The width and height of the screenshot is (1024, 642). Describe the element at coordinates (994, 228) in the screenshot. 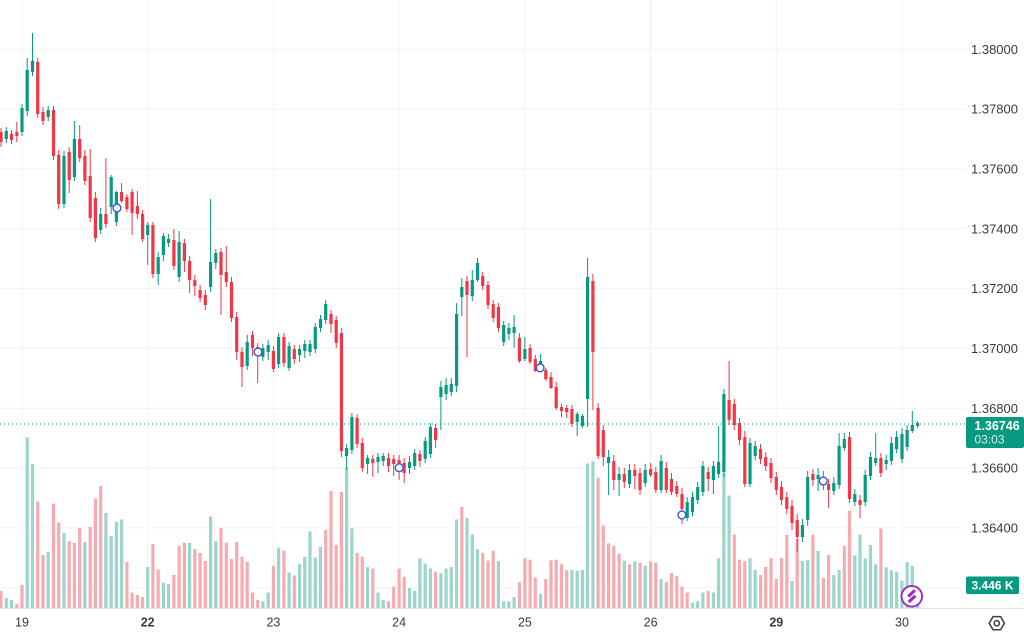

I see `svg-text: 1.37400` at that location.